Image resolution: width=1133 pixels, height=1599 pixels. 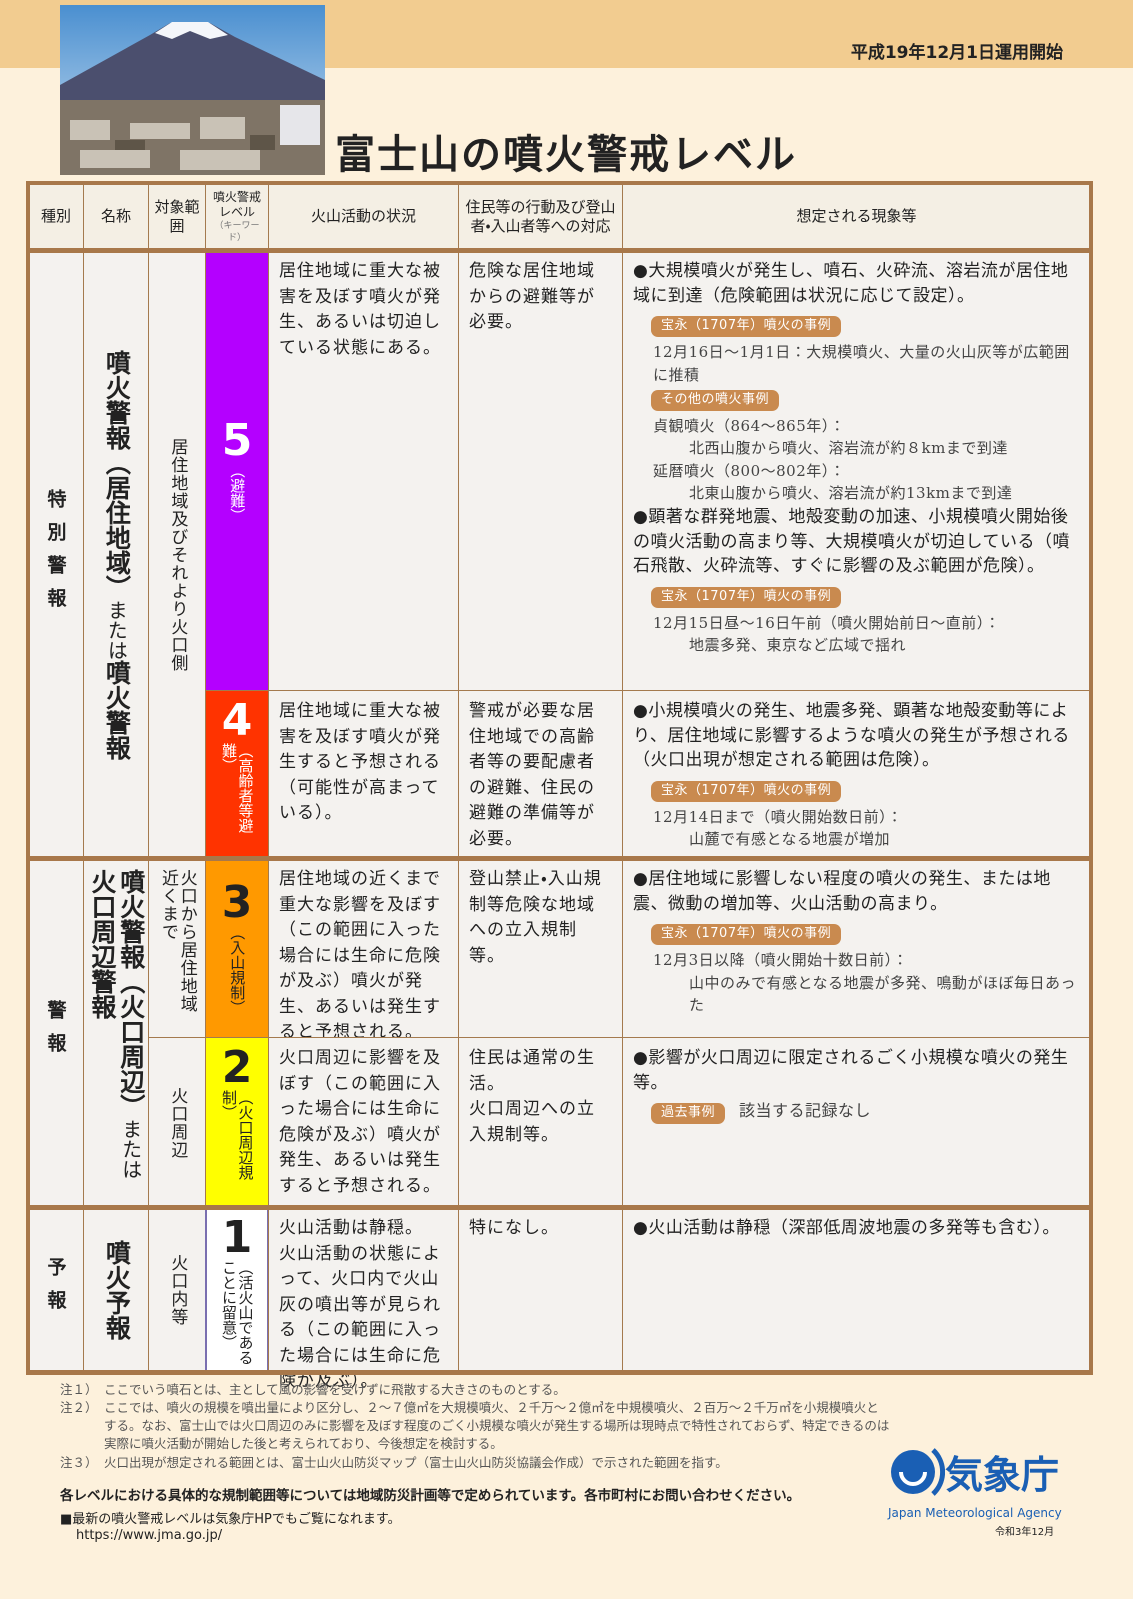 I want to click on name: 噴火予報, so click(x=116, y=1290).